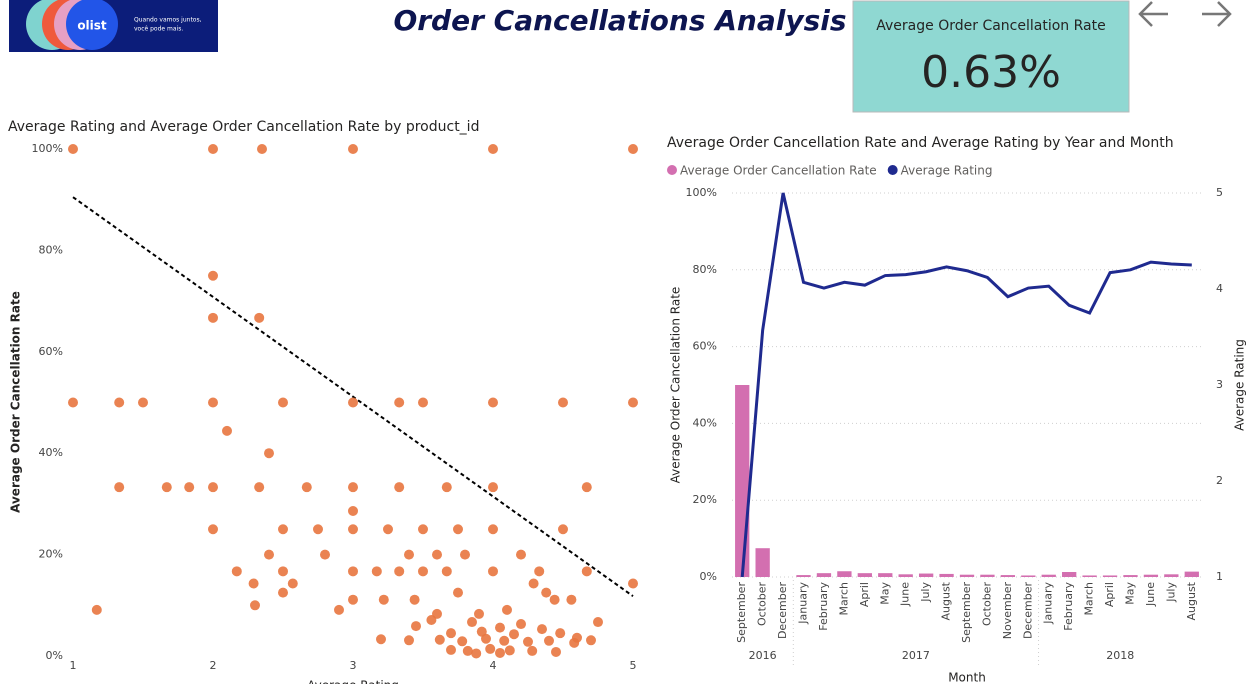 This screenshot has height=684, width=1257. What do you see at coordinates (1068, 606) in the screenshot?
I see `x-tick-label: February` at bounding box center [1068, 606].